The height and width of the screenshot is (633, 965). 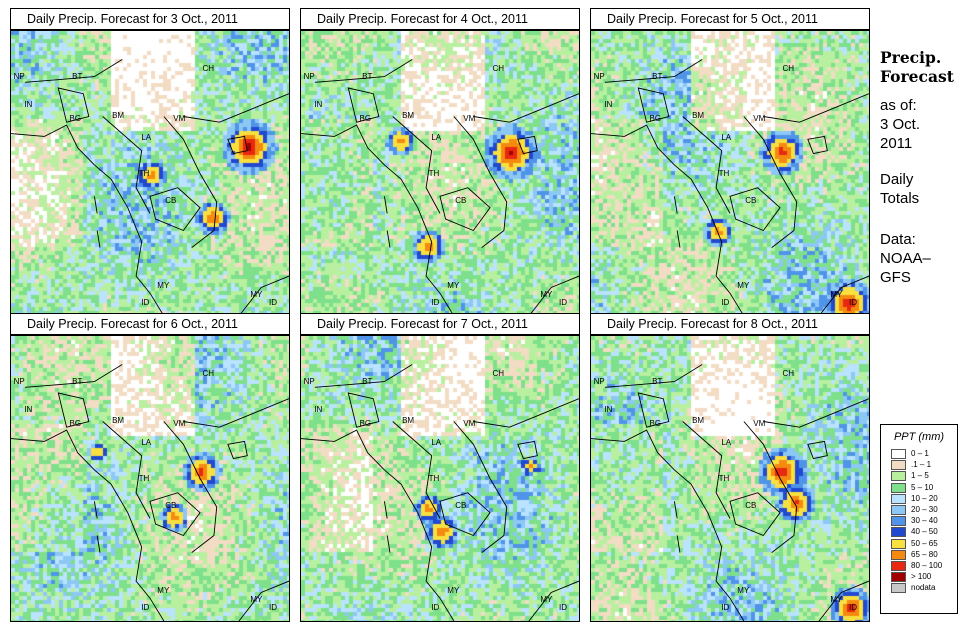 What do you see at coordinates (923, 588) in the screenshot?
I see `legend-label: nodata` at bounding box center [923, 588].